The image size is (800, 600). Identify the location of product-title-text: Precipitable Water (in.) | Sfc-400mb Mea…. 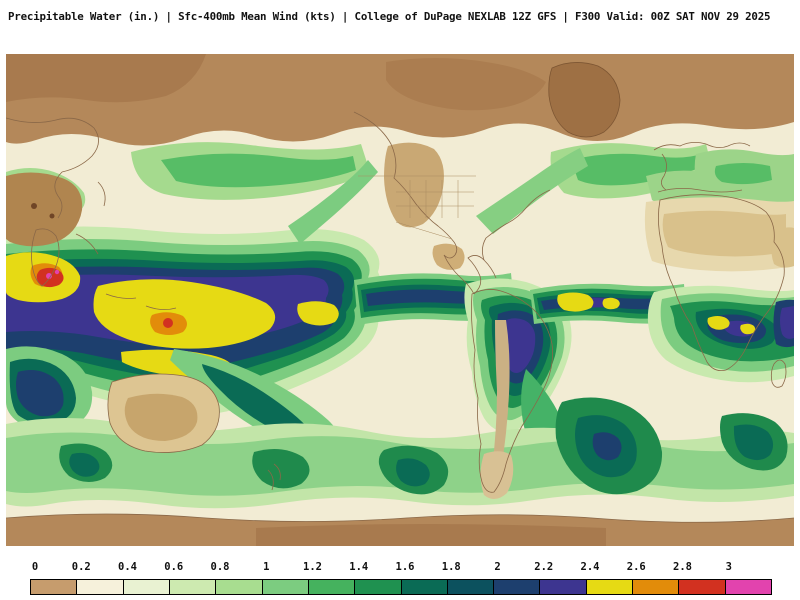
(389, 16).